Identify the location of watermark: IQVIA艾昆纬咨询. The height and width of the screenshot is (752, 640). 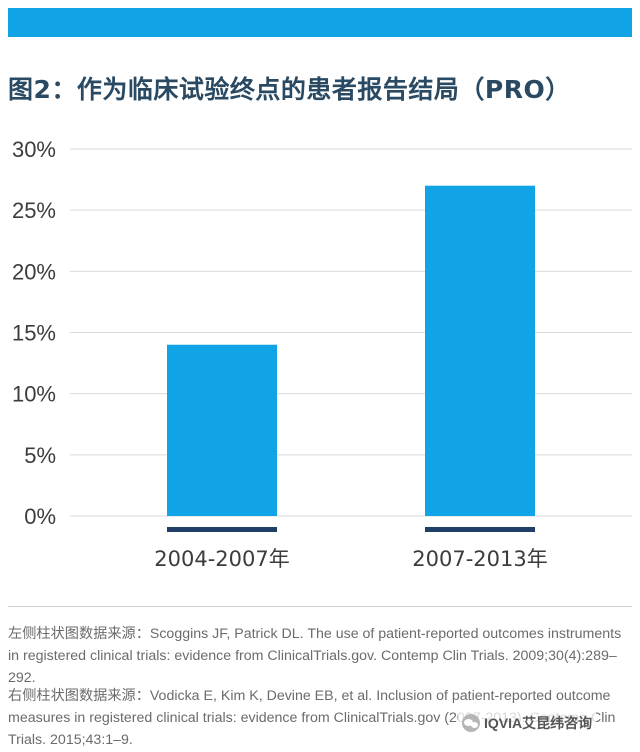
(527, 723).